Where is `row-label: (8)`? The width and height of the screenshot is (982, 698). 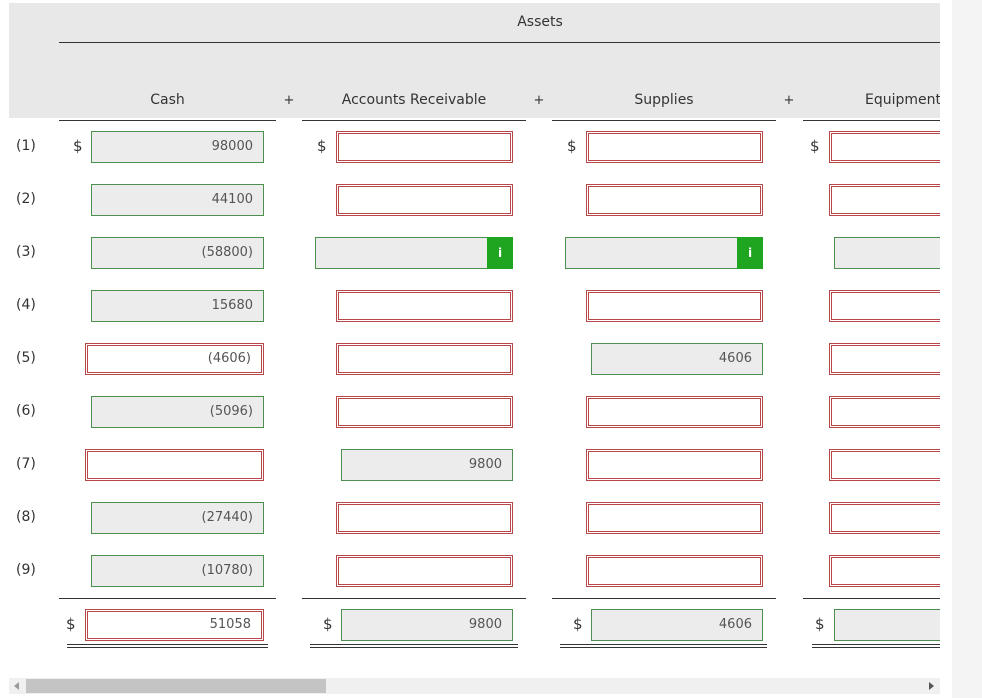
row-label: (8) is located at coordinates (26, 517).